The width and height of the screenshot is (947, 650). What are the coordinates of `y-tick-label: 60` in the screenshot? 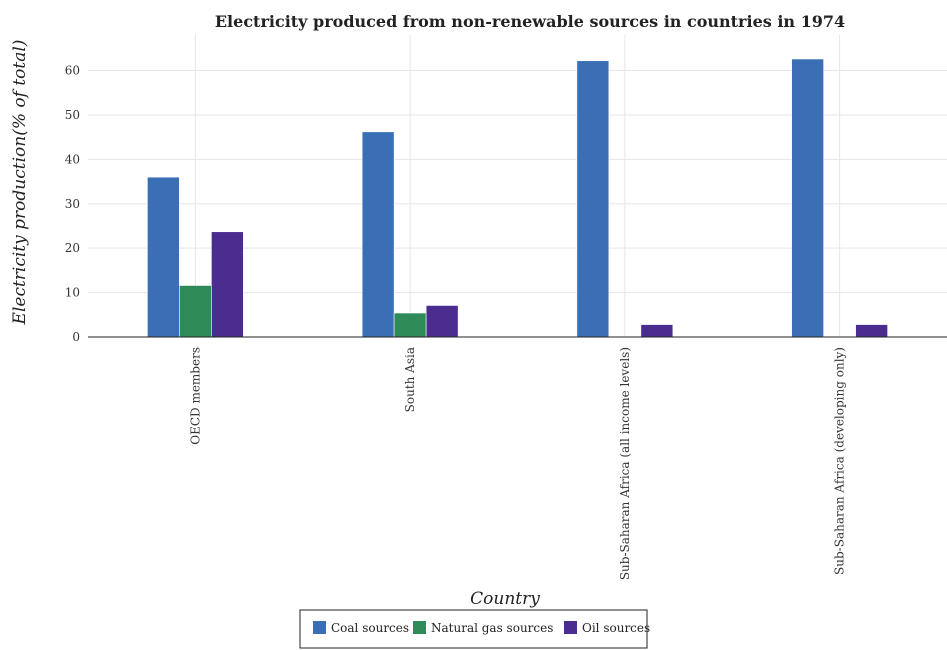 It's located at (72, 71).